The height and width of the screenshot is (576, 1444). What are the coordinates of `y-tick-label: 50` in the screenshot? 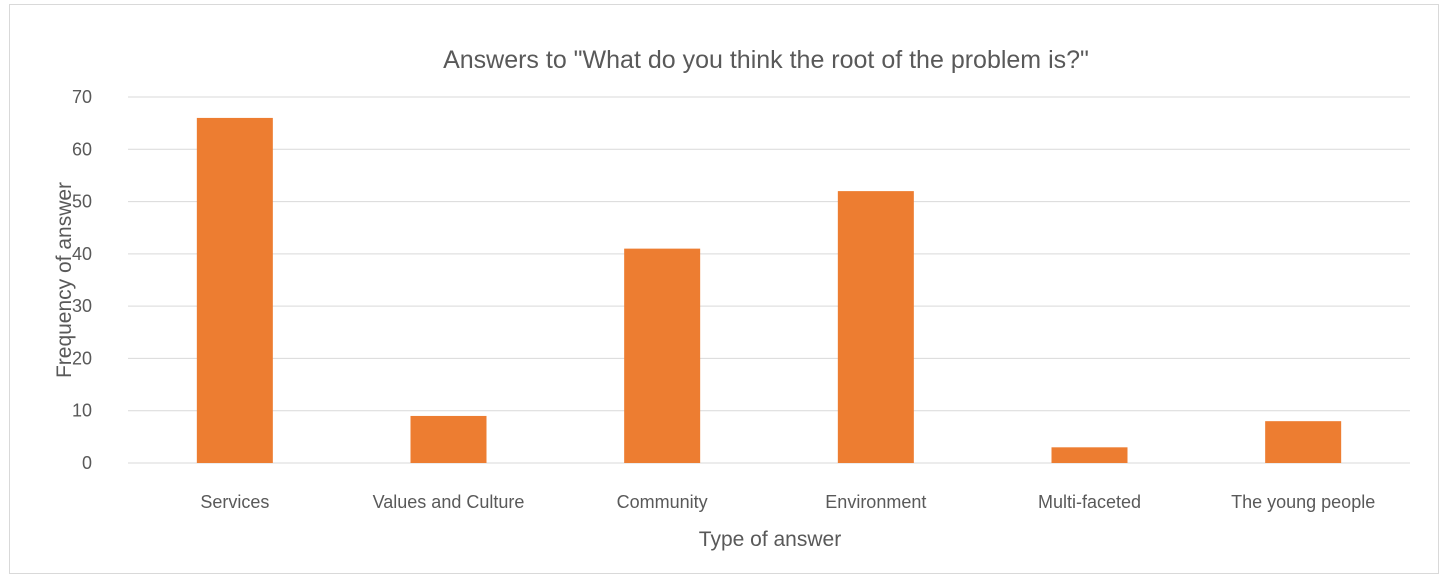 It's located at (82, 202).